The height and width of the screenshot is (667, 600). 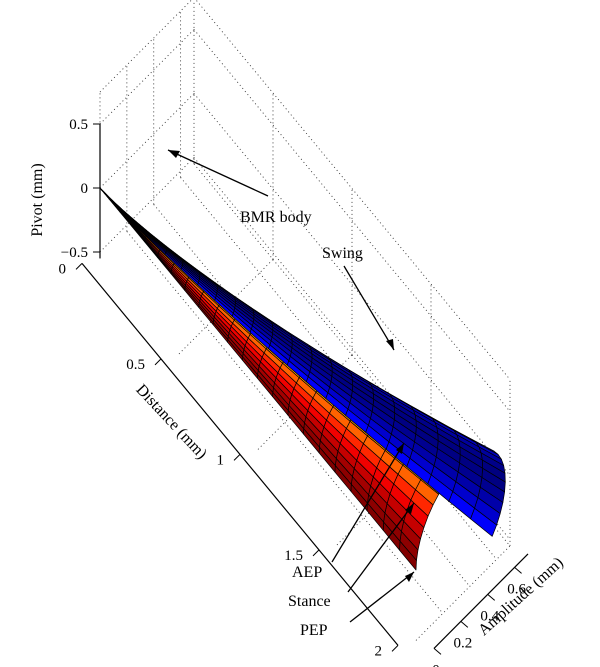 I want to click on z-axis-label: Pivot (mm), so click(x=37, y=199).